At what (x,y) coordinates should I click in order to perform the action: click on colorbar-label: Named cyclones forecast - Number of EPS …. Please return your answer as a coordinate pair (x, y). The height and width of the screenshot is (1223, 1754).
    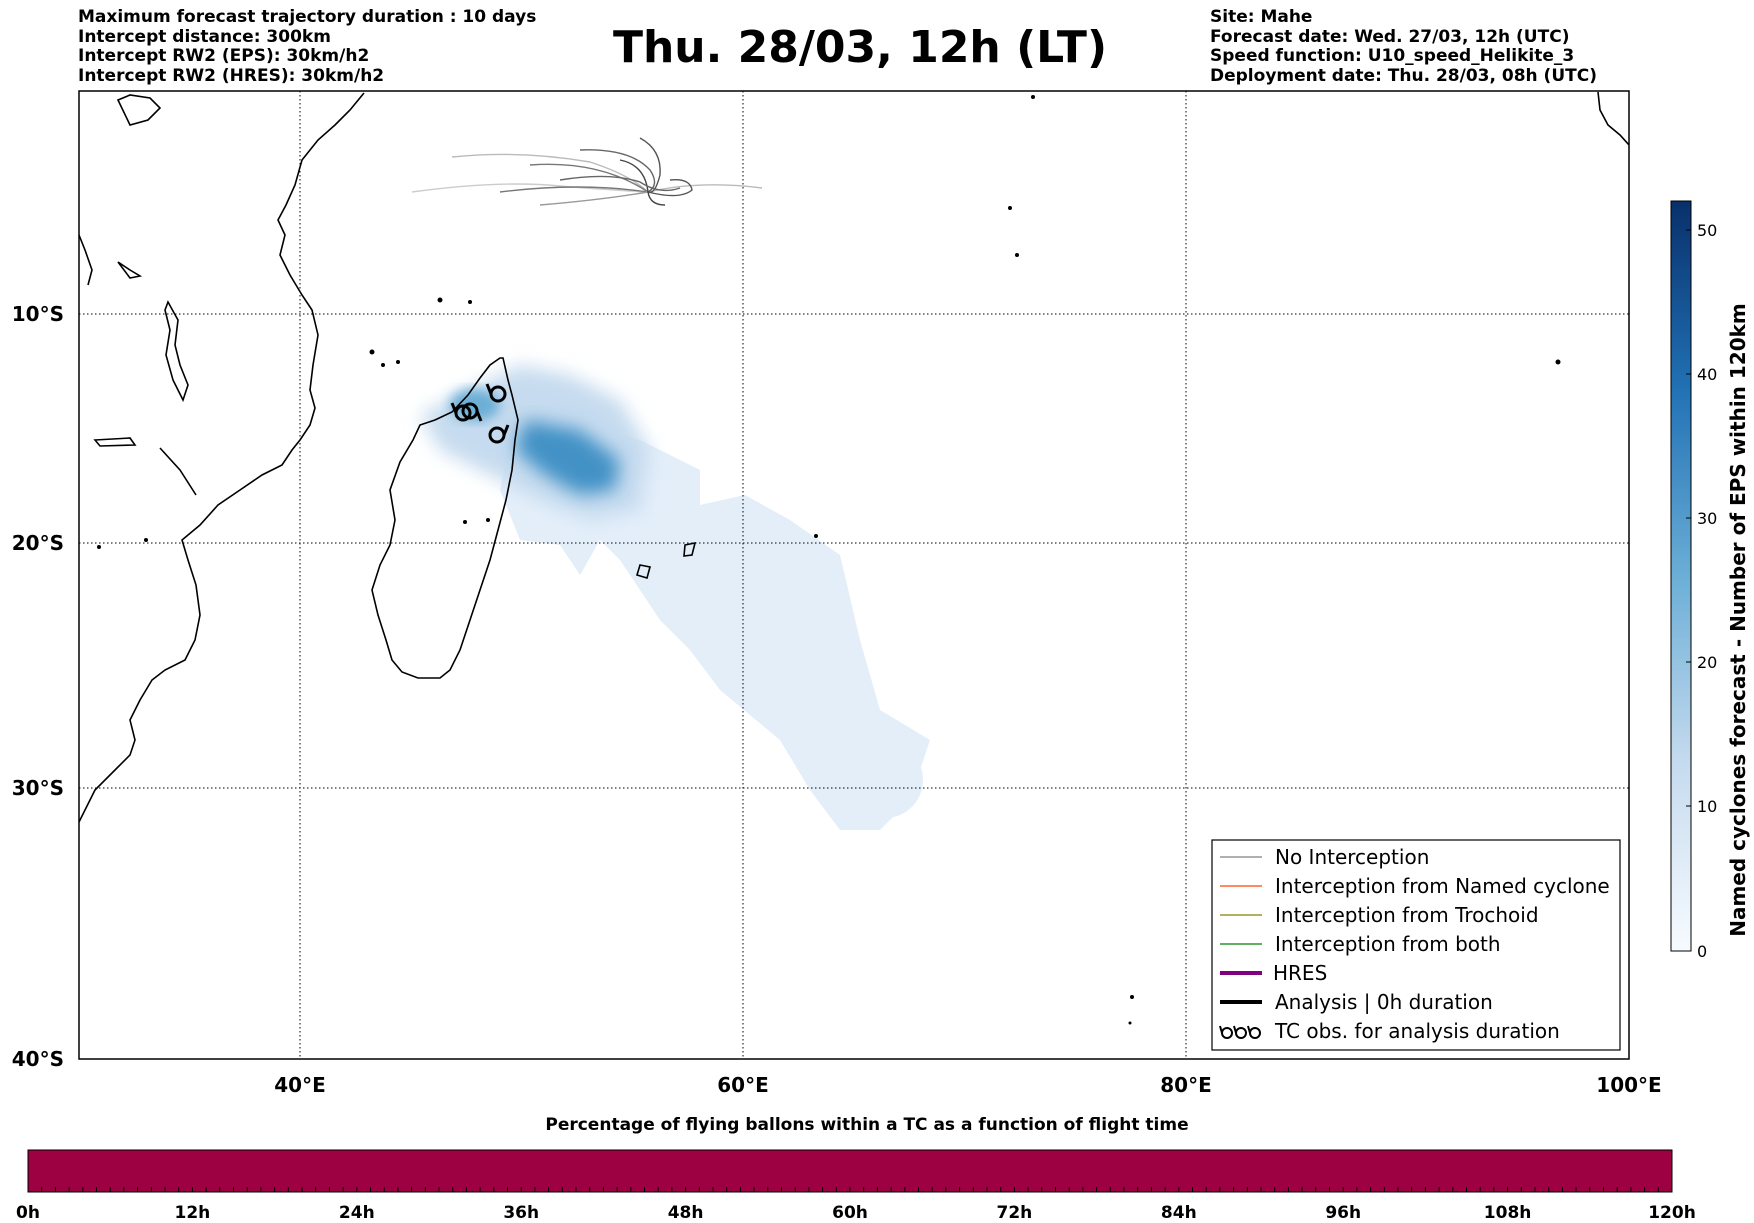
    Looking at the image, I should click on (1738, 620).